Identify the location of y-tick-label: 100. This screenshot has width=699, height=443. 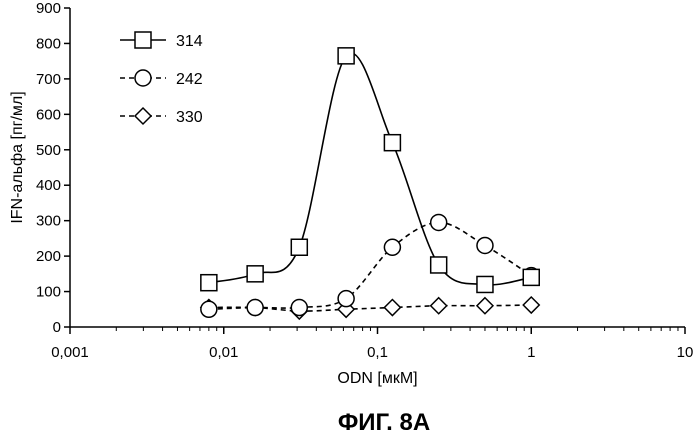
(48, 292).